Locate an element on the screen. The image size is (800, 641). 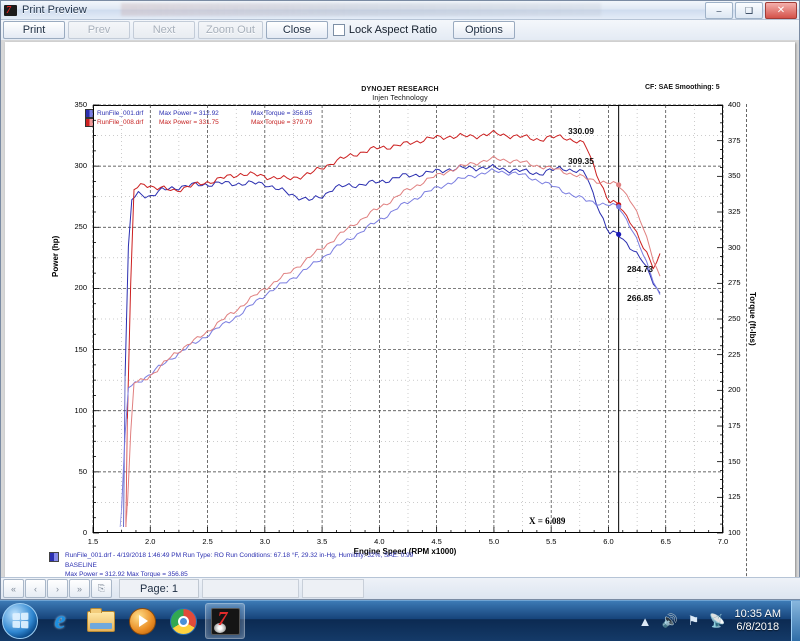
action-center-icon: ⚑ is located at coordinates (693, 620).